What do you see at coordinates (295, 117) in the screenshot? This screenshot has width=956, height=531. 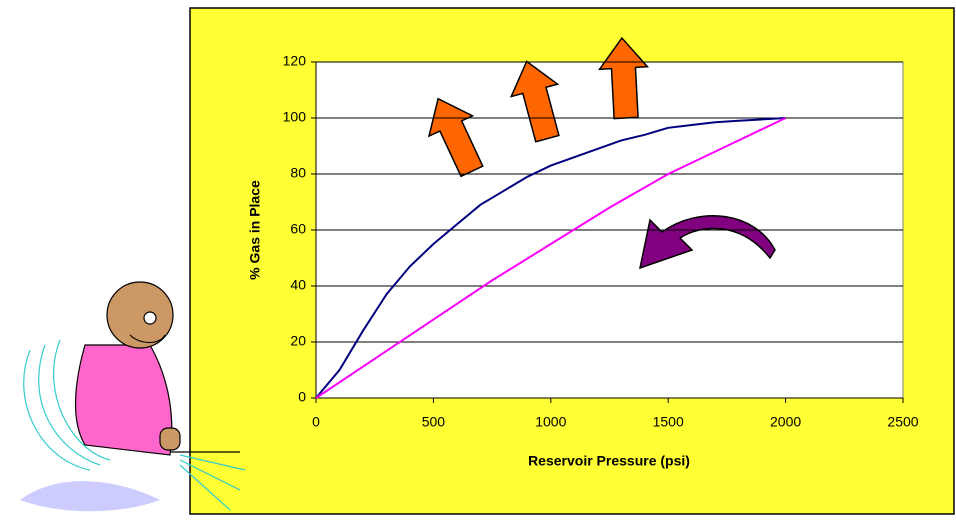 I see `y-tick-label: 100` at bounding box center [295, 117].